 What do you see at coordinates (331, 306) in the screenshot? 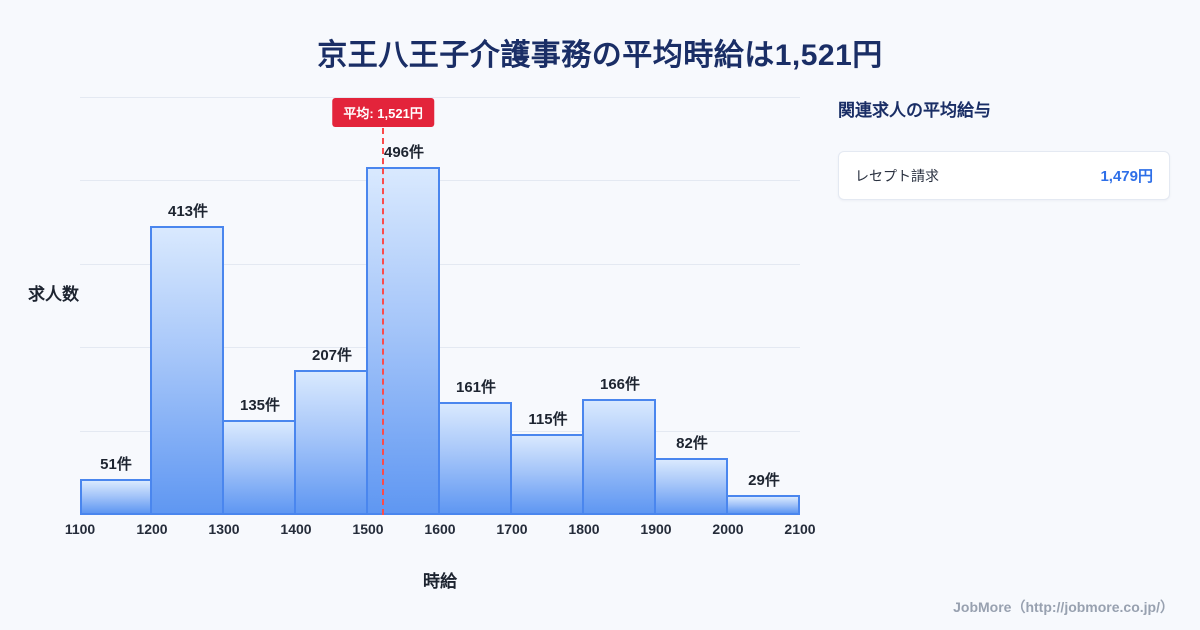
I see `histogram-bin: 207件` at bounding box center [331, 306].